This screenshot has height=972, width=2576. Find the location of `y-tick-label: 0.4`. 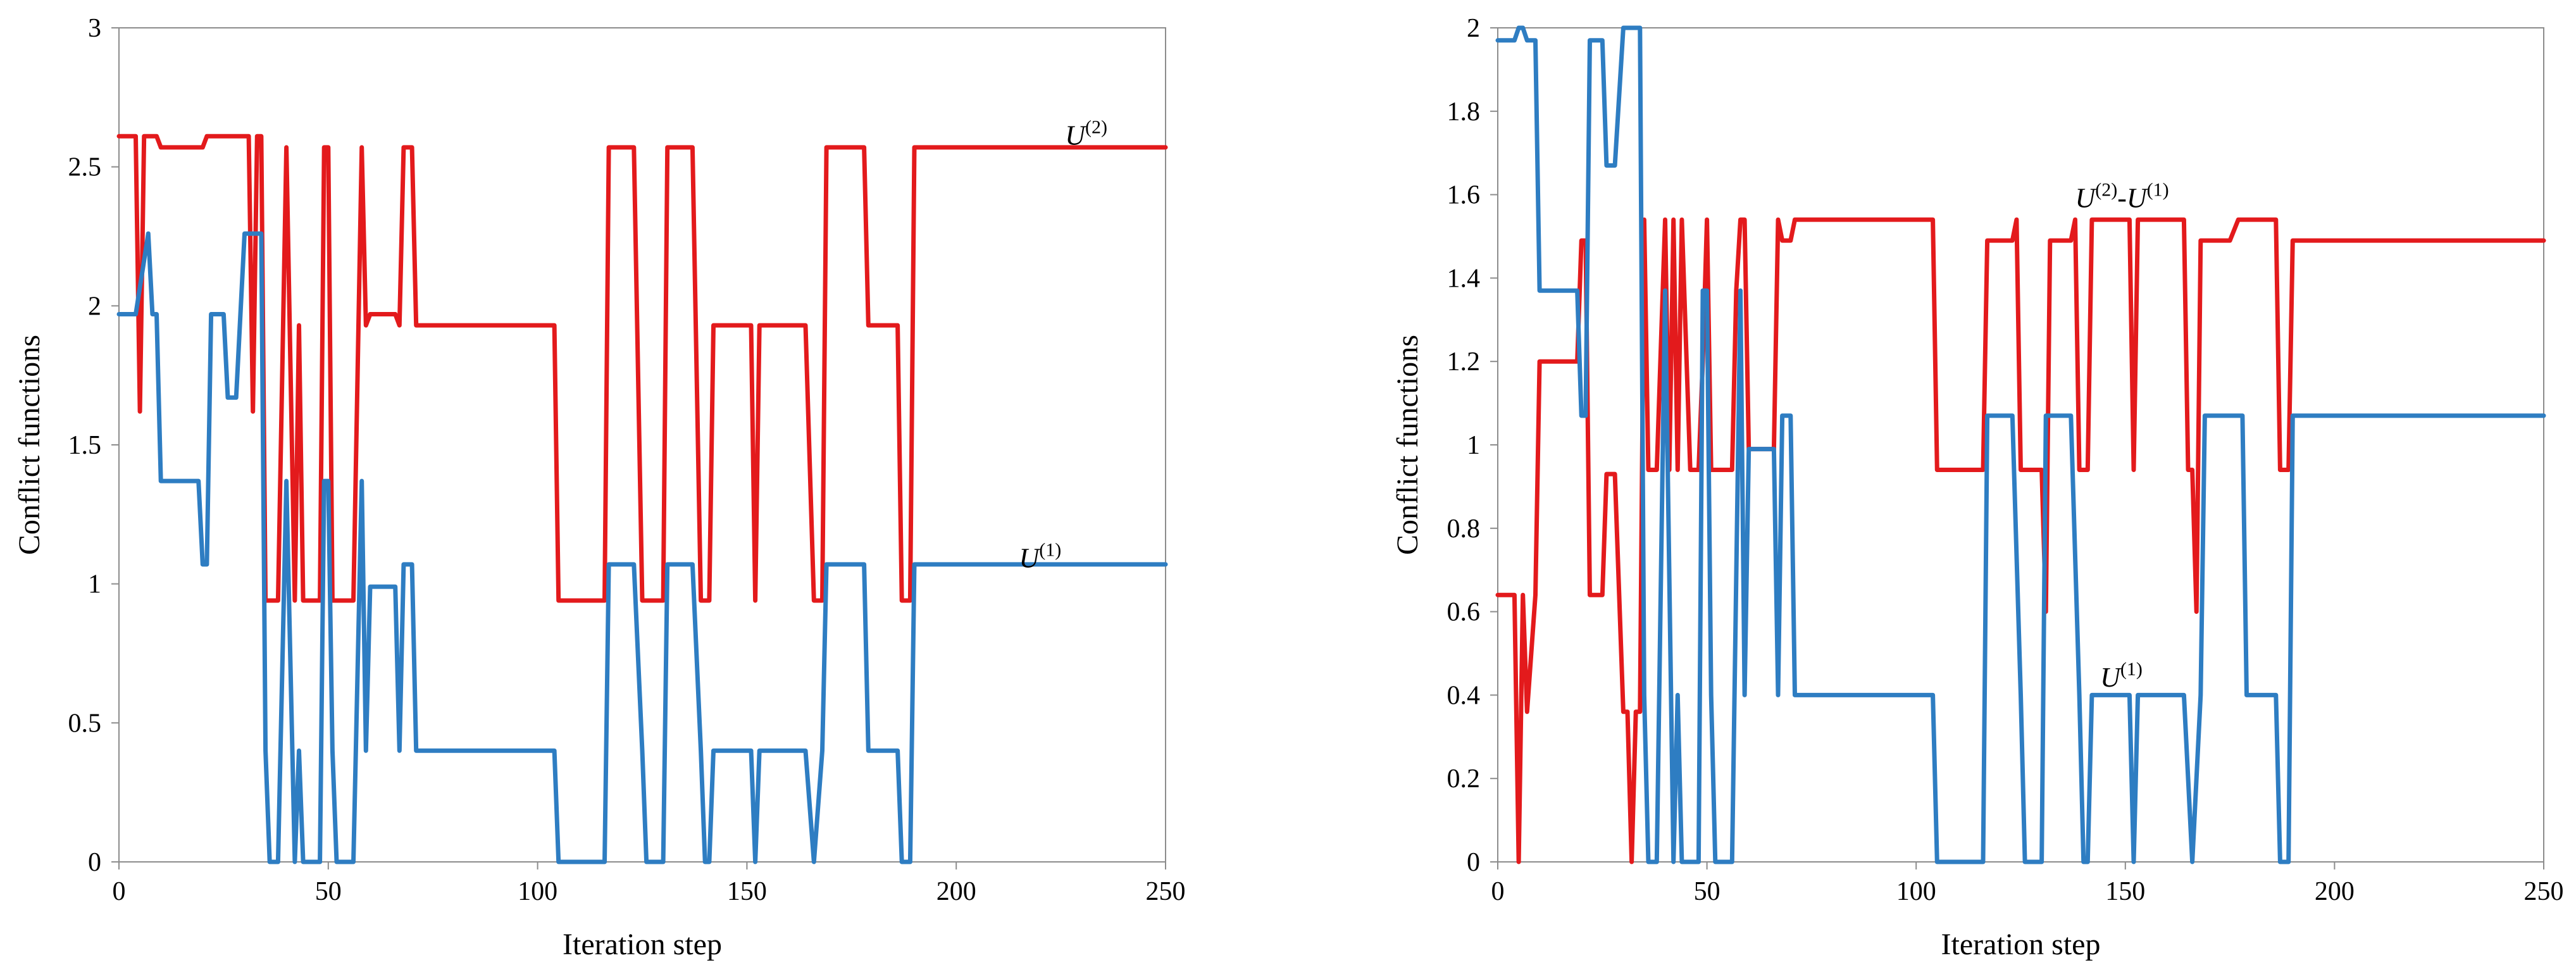

y-tick-label: 0.4 is located at coordinates (1464, 695).